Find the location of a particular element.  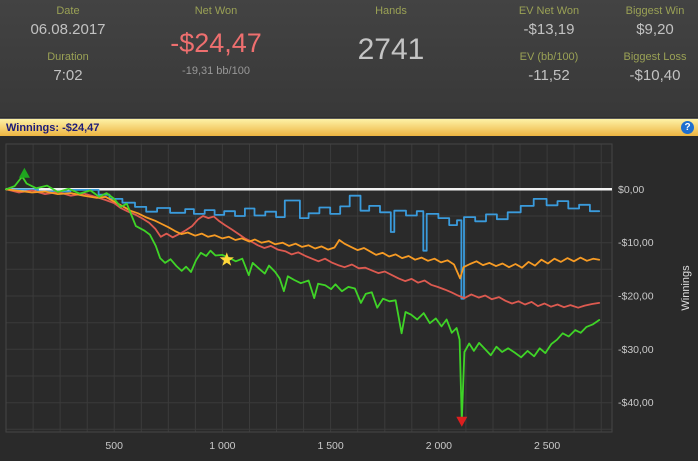

winnings-section-header: Winnings: -$24,47 ? is located at coordinates (349, 127).